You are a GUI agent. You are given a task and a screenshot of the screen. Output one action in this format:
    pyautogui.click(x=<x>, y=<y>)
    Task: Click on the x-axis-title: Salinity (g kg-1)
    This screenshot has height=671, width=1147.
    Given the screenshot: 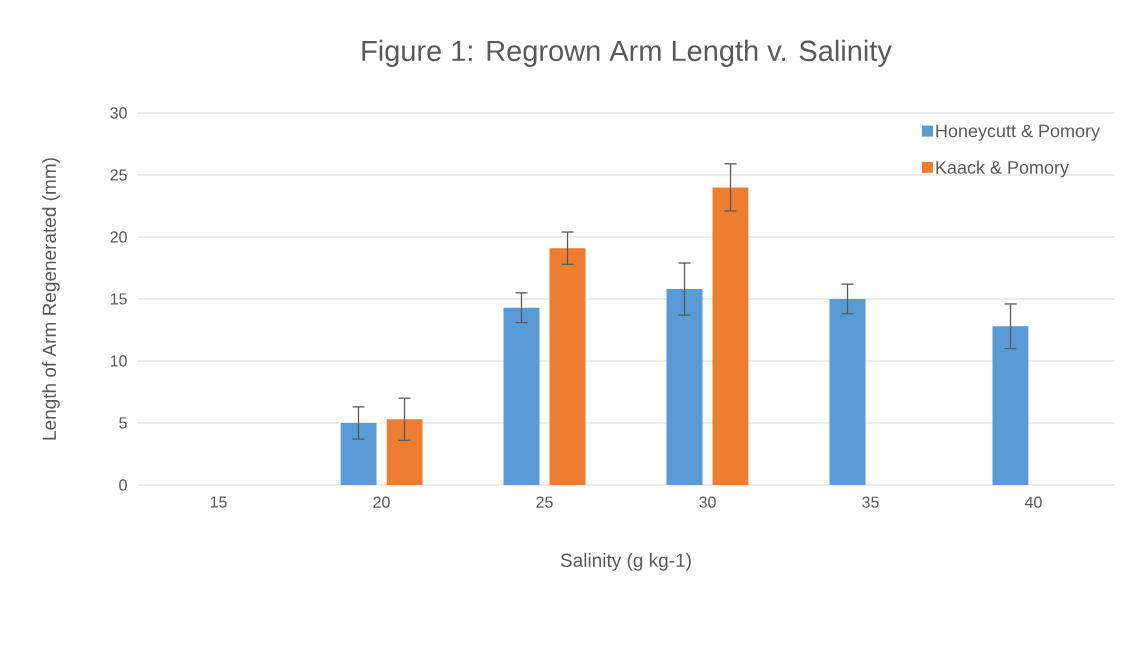 What is the action you would take?
    pyautogui.click(x=625, y=562)
    